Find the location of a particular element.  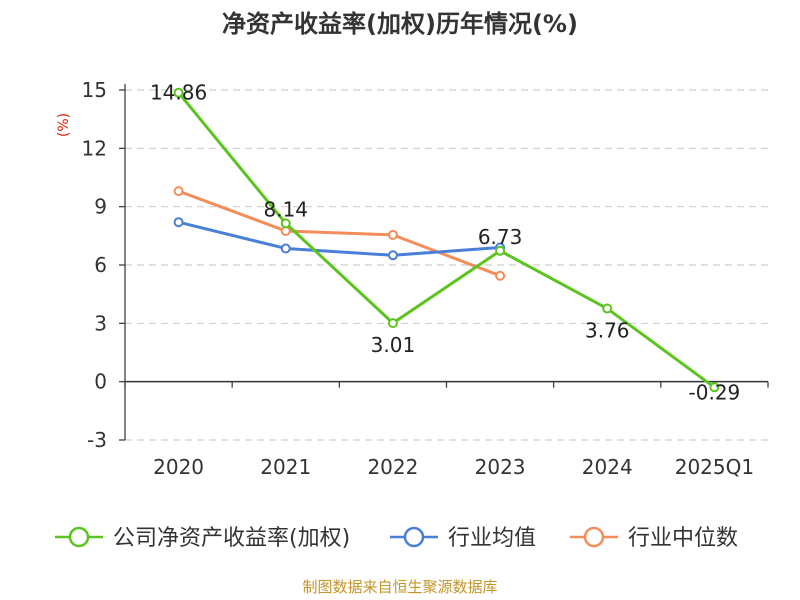

x-tick-labels: 2020 2021 2022 2023 2024 2025Q1 is located at coordinates (453, 467).